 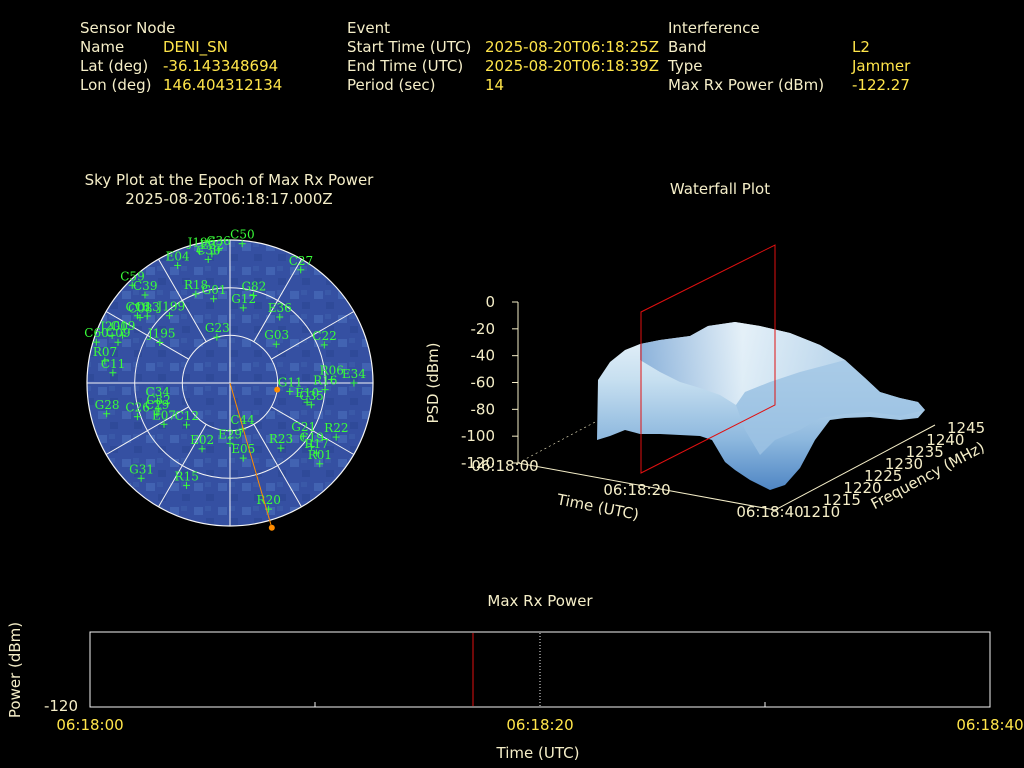 I want to click on satellite-marker: E04, so click(x=178, y=259).